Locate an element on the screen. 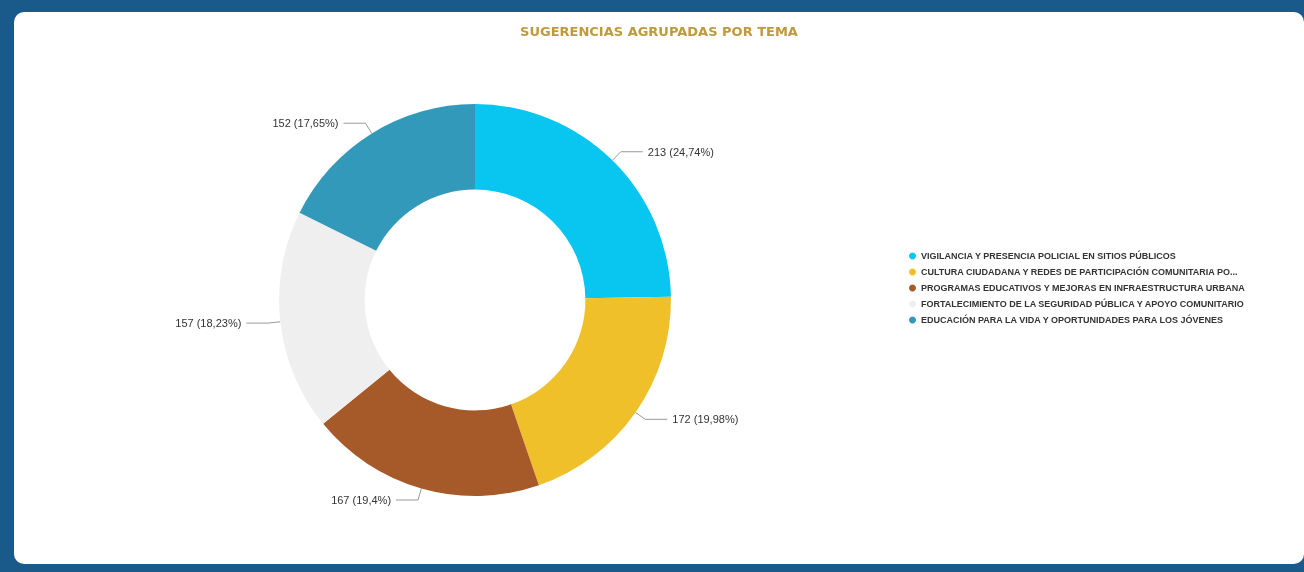 Image resolution: width=1304 pixels, height=572 pixels. data-label: 157 (18,23%) is located at coordinates (208, 323).